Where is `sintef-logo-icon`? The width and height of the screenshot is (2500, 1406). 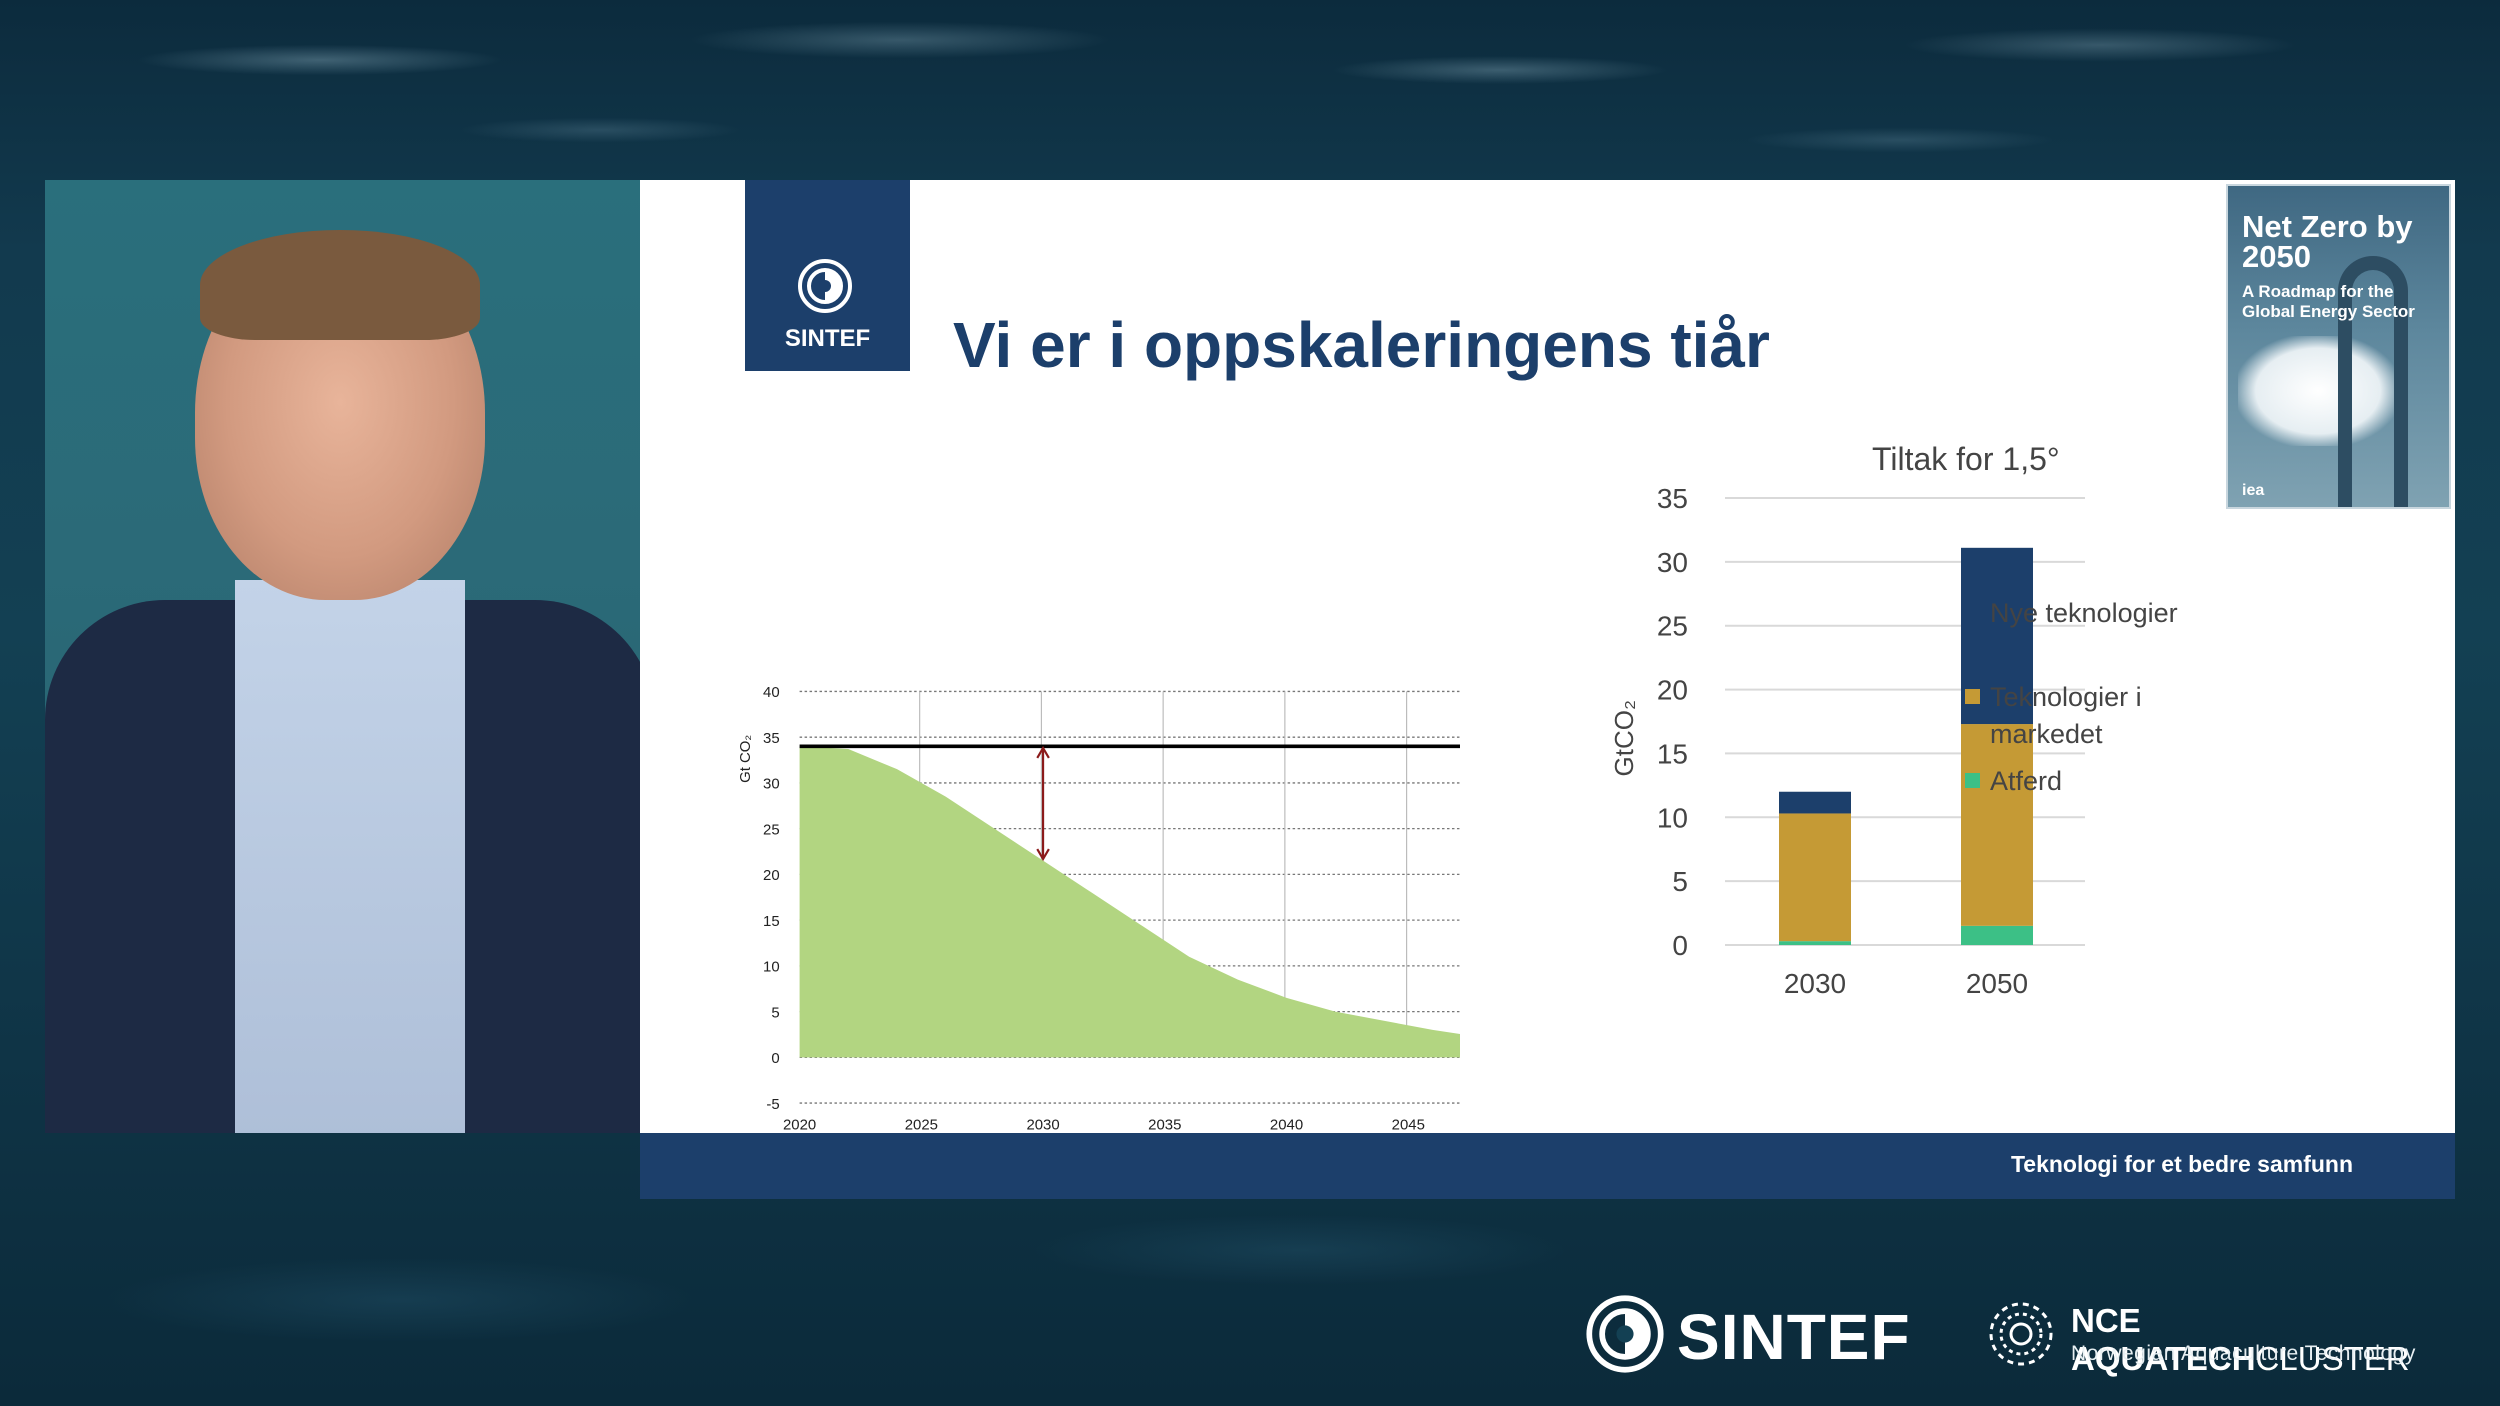
sintef-logo-icon is located at coordinates (825, 286).